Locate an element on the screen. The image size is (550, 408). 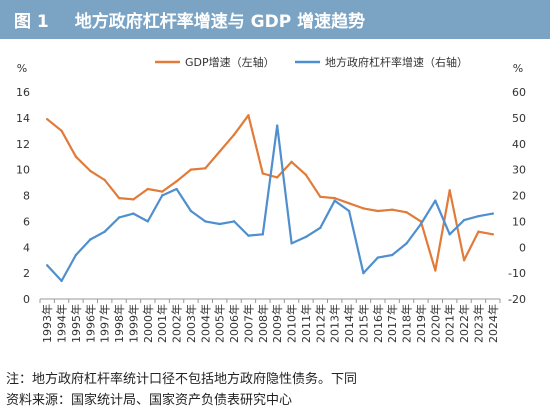
x-tick-label: 1998年 is located at coordinates (119, 323).